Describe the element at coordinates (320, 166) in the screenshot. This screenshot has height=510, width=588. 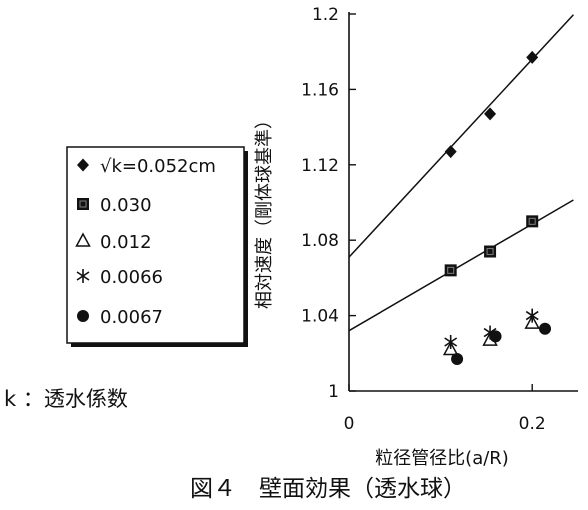
I see `y-tick-label: 1.12` at that location.